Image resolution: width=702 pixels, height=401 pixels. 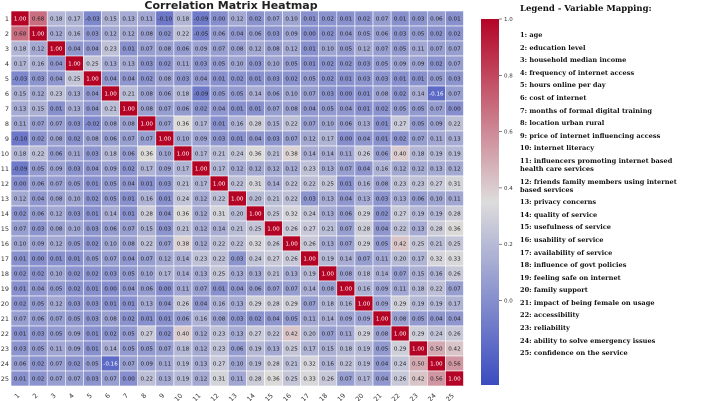 What do you see at coordinates (255, 155) in the screenshot?
I see `cell-value-label: 0.36` at bounding box center [255, 155].